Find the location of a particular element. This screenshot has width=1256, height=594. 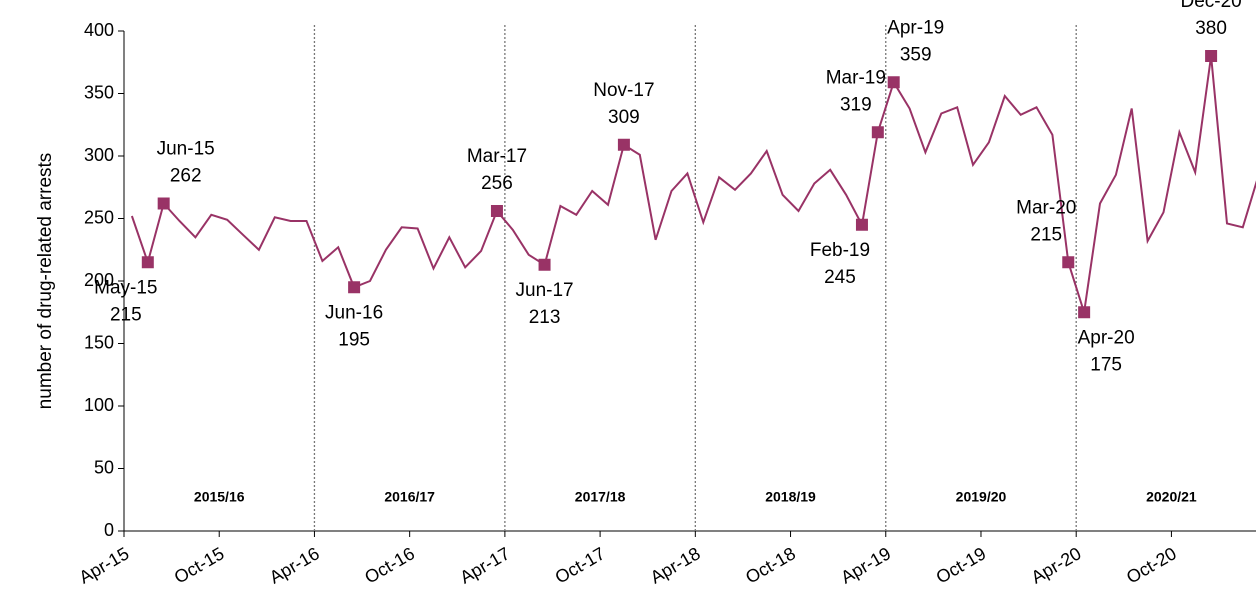

annotation-value: 256 is located at coordinates (497, 183).